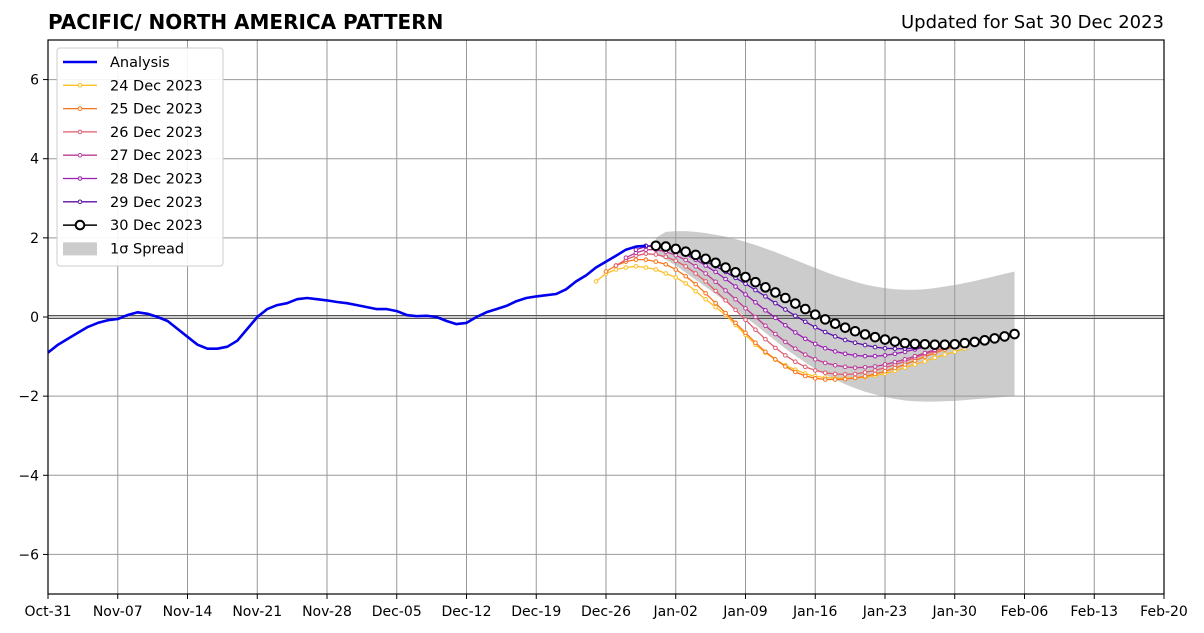  I want to click on legend-label: 30 Dec 2023, so click(156, 226).